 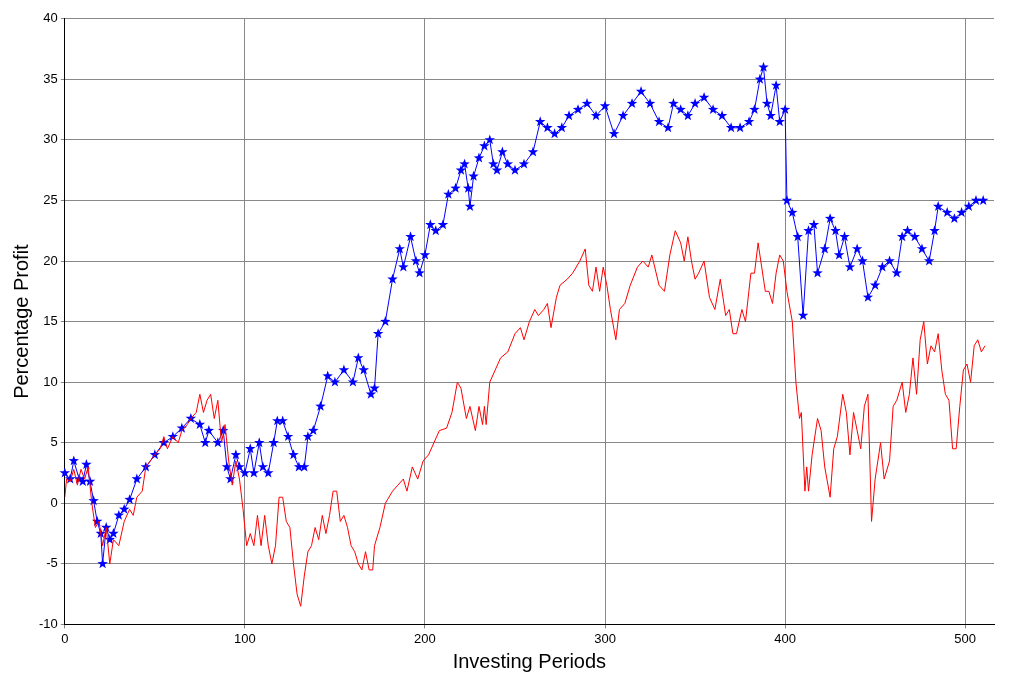 What do you see at coordinates (965, 638) in the screenshot?
I see `x-tick-label: 500` at bounding box center [965, 638].